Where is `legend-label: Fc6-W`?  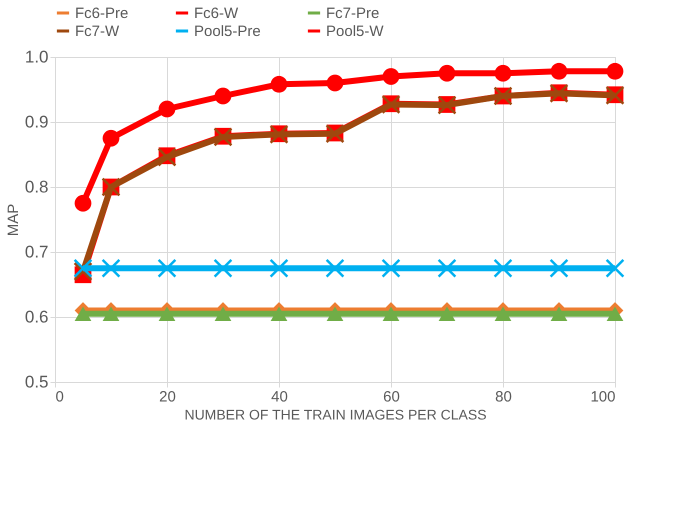 legend-label: Fc6-W is located at coordinates (216, 13).